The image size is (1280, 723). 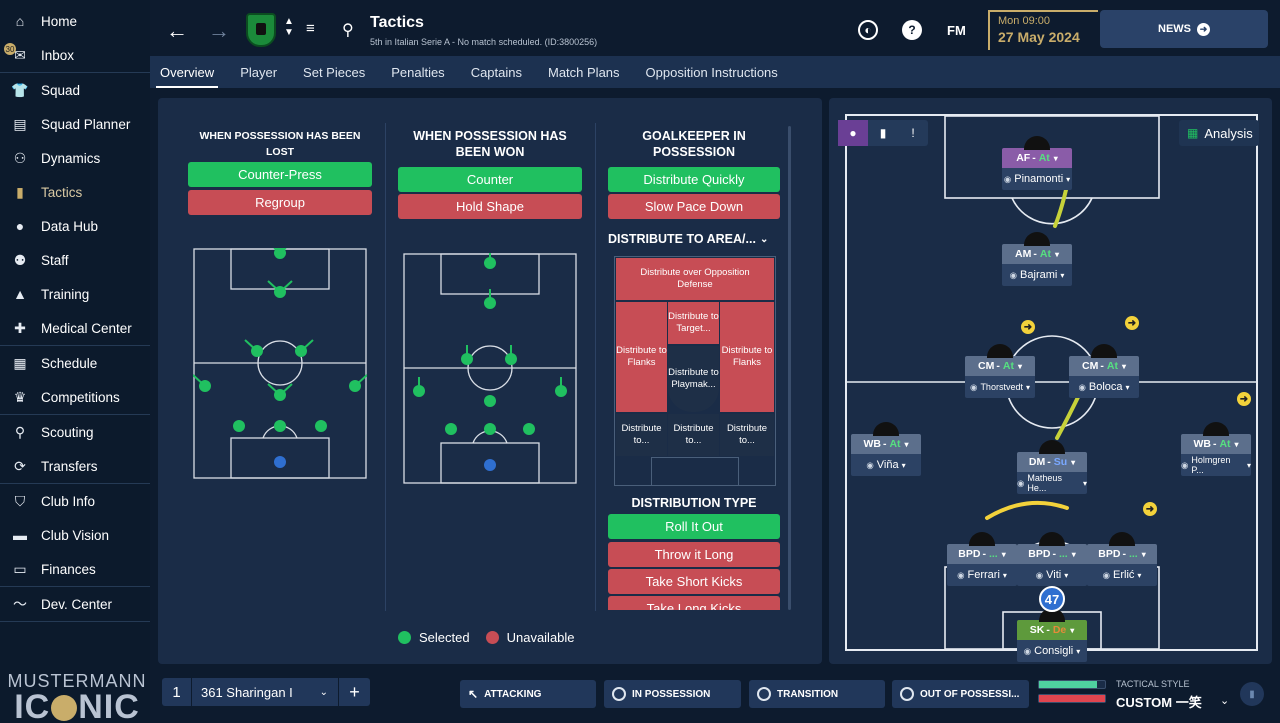 I want to click on player-name: ◉ Matheus He... ▾, so click(x=1052, y=483).